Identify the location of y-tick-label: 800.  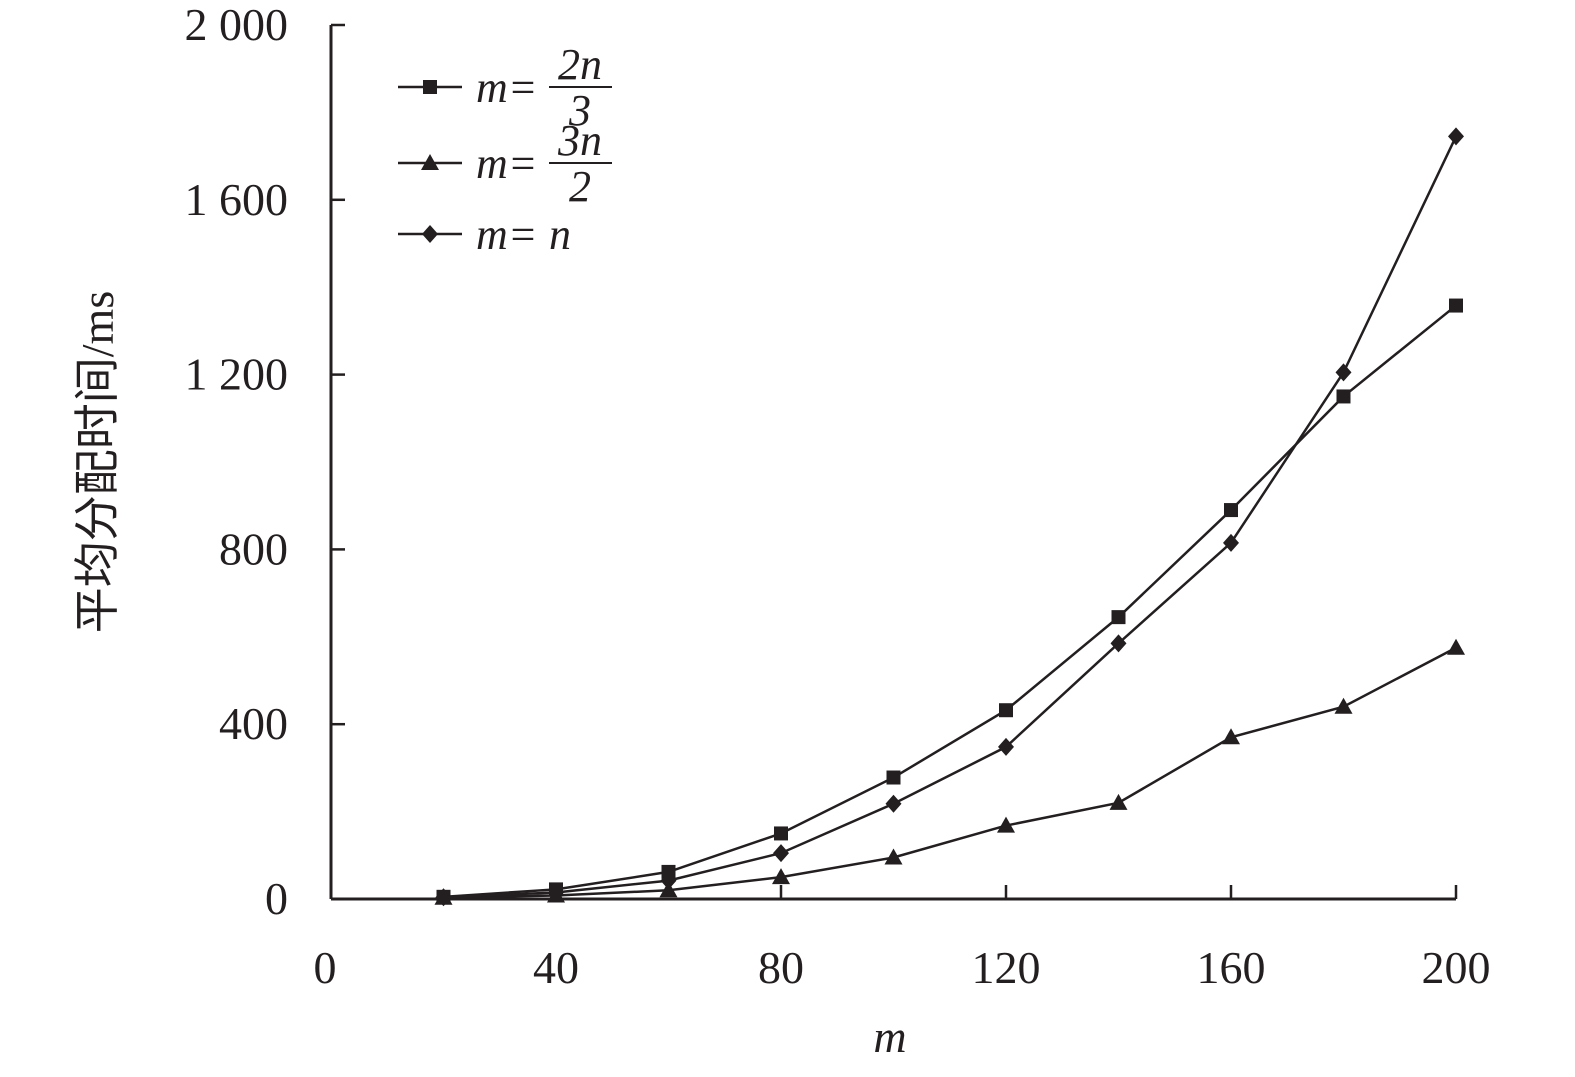
(253, 548).